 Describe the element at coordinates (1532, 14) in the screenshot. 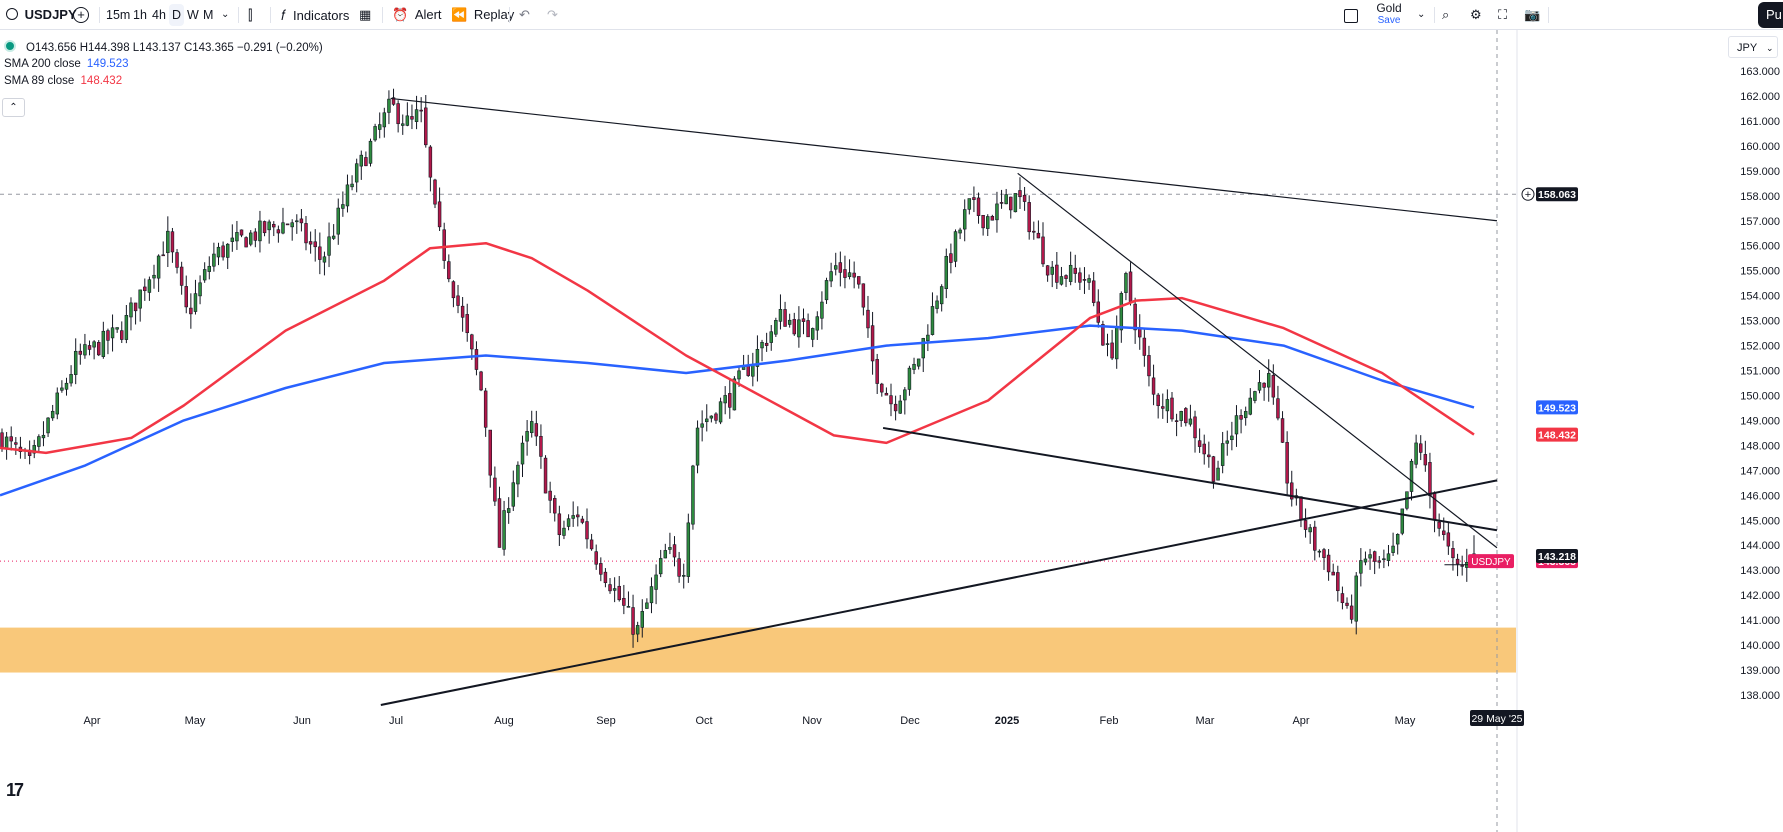

I see `camera-icon: 📷` at that location.